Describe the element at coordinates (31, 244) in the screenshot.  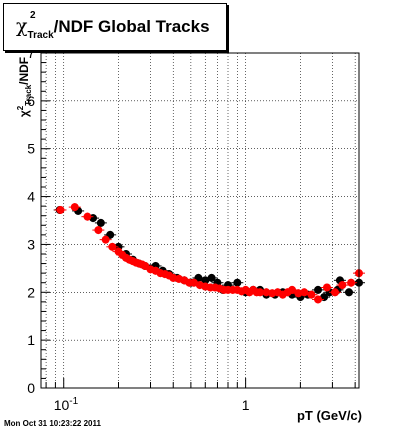
I see `y-tick-label: 3` at that location.